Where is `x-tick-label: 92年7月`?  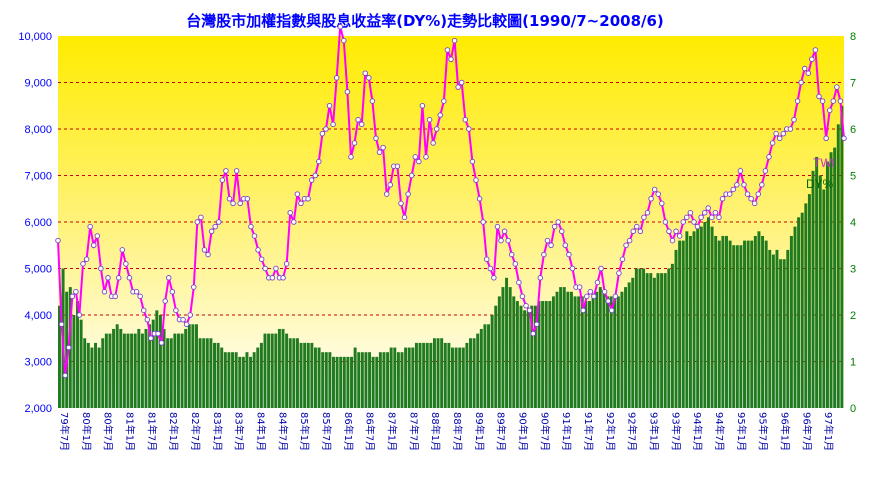
x-tick-label: 92年7月 is located at coordinates (632, 431).